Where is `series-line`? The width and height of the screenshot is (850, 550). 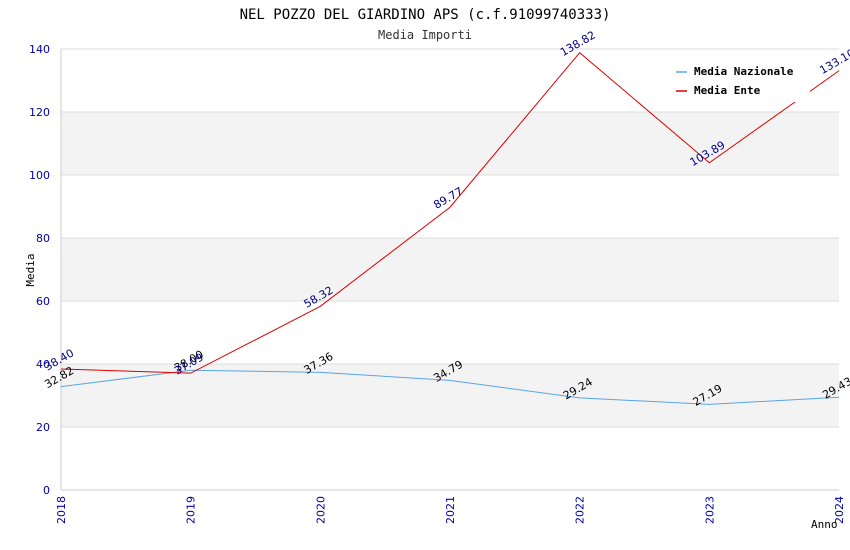
series-line is located at coordinates (450, 387).